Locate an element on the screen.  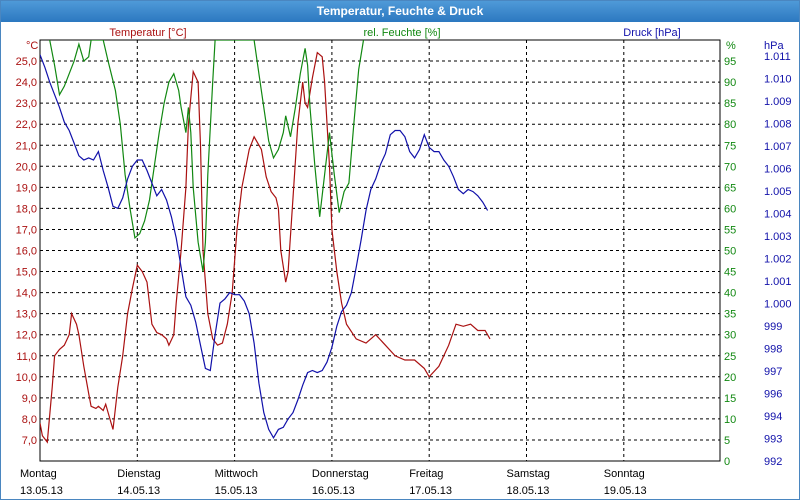
pressure-tick-label: 1.002 is located at coordinates (778, 260).